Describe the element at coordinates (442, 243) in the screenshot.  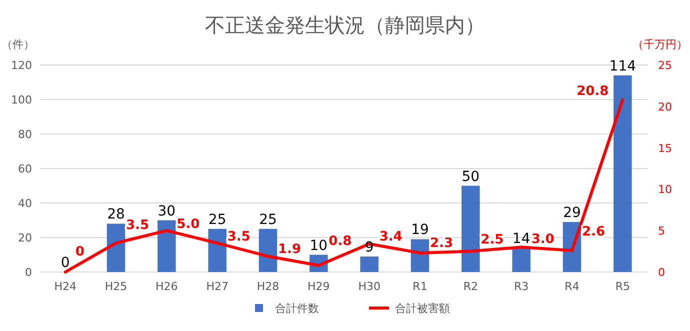
I see `data-label: 2.3` at that location.